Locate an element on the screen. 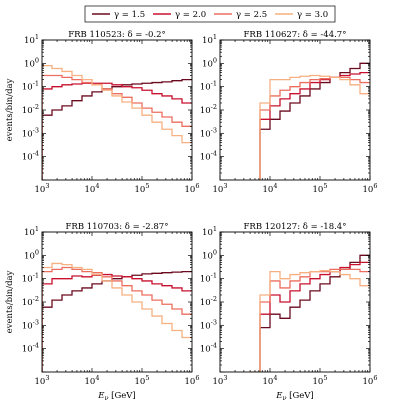 The height and width of the screenshot is (415, 415). legend-frame is located at coordinates (210, 14).